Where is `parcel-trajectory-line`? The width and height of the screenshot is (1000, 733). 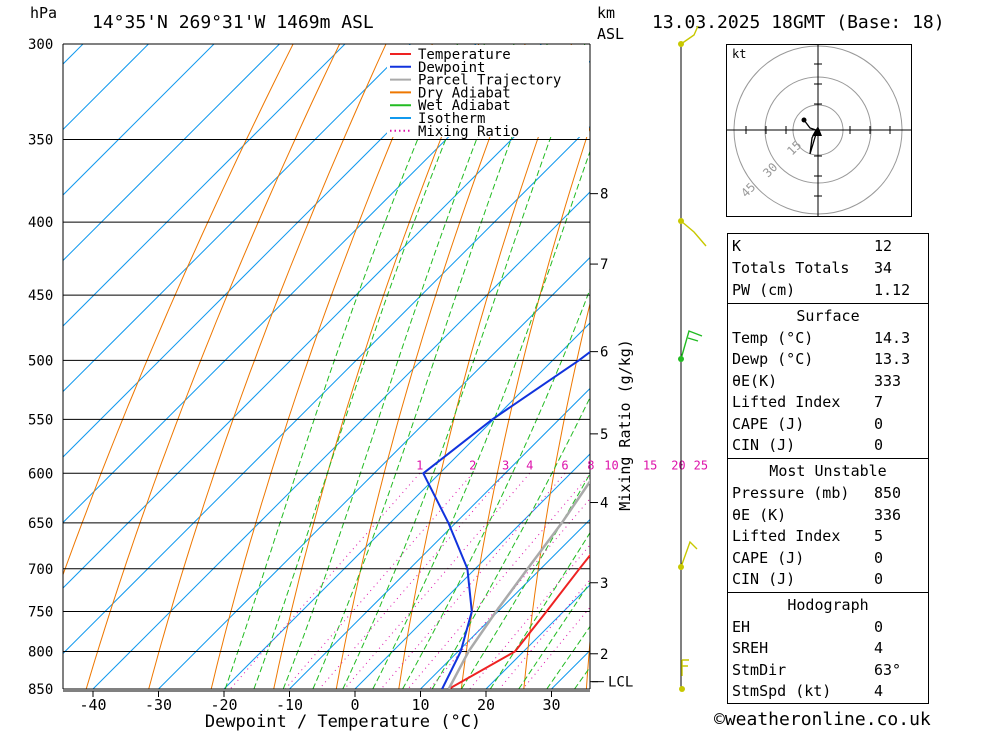 parcel-trajectory-line is located at coordinates (518, 584).